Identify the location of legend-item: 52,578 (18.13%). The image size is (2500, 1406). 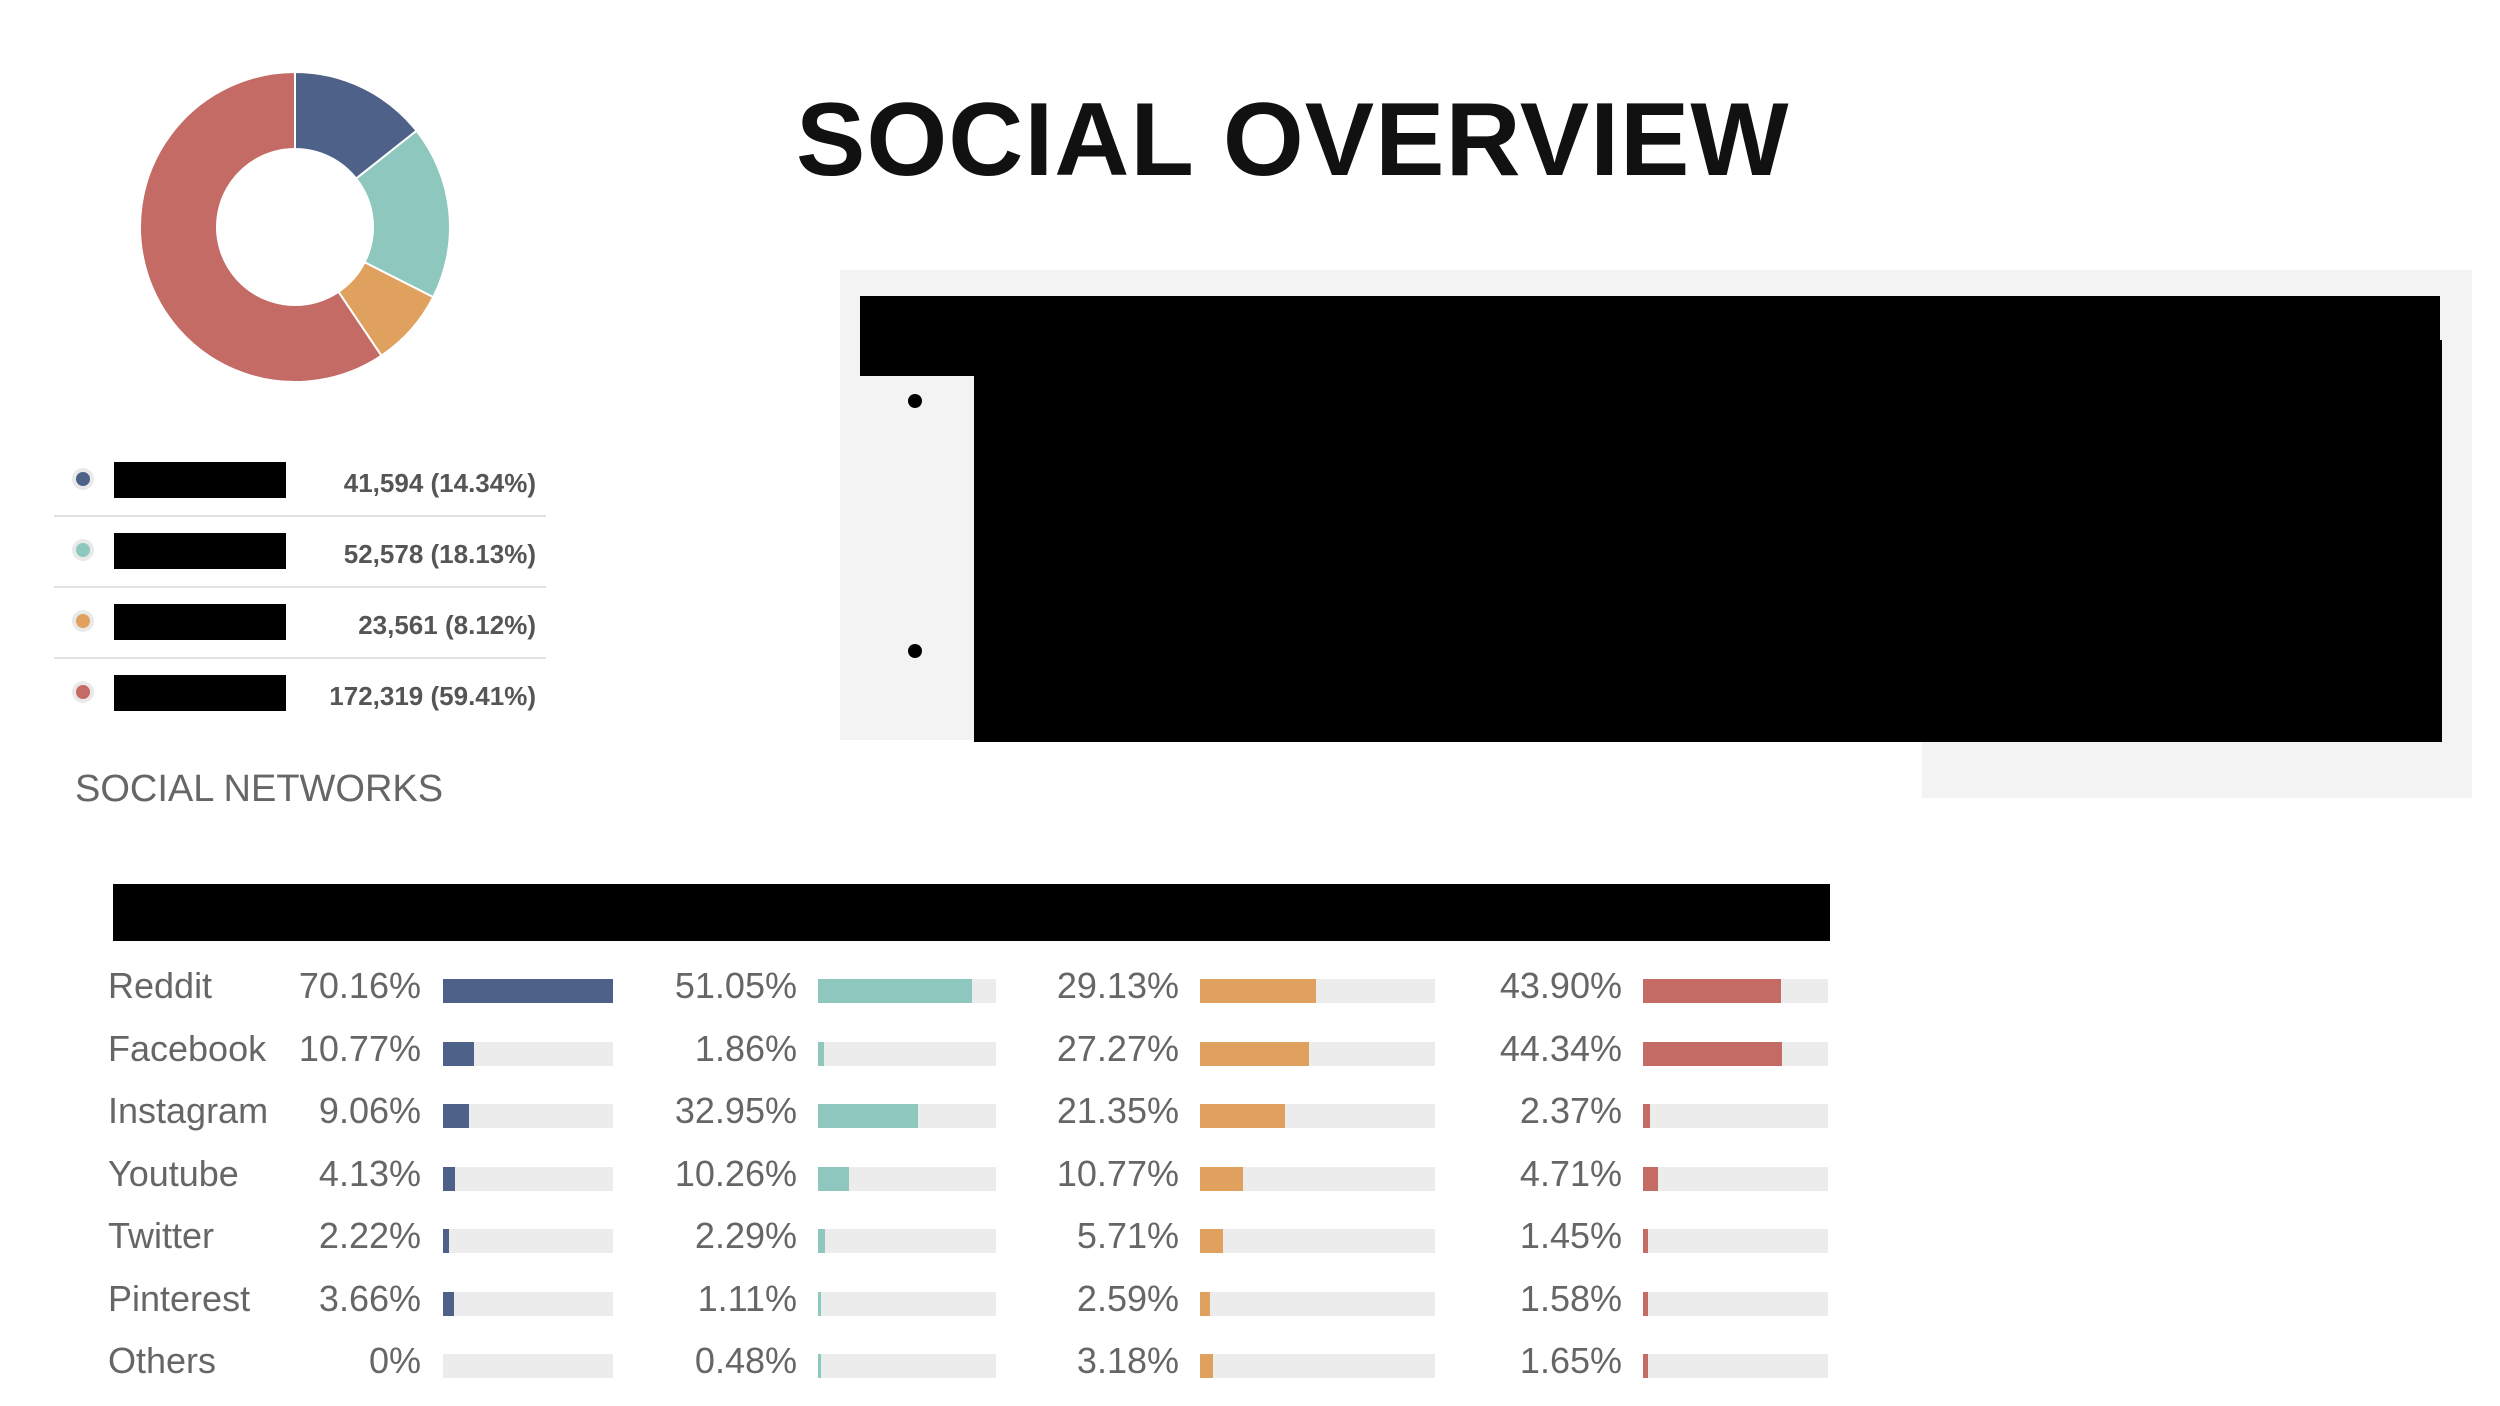
(300, 552).